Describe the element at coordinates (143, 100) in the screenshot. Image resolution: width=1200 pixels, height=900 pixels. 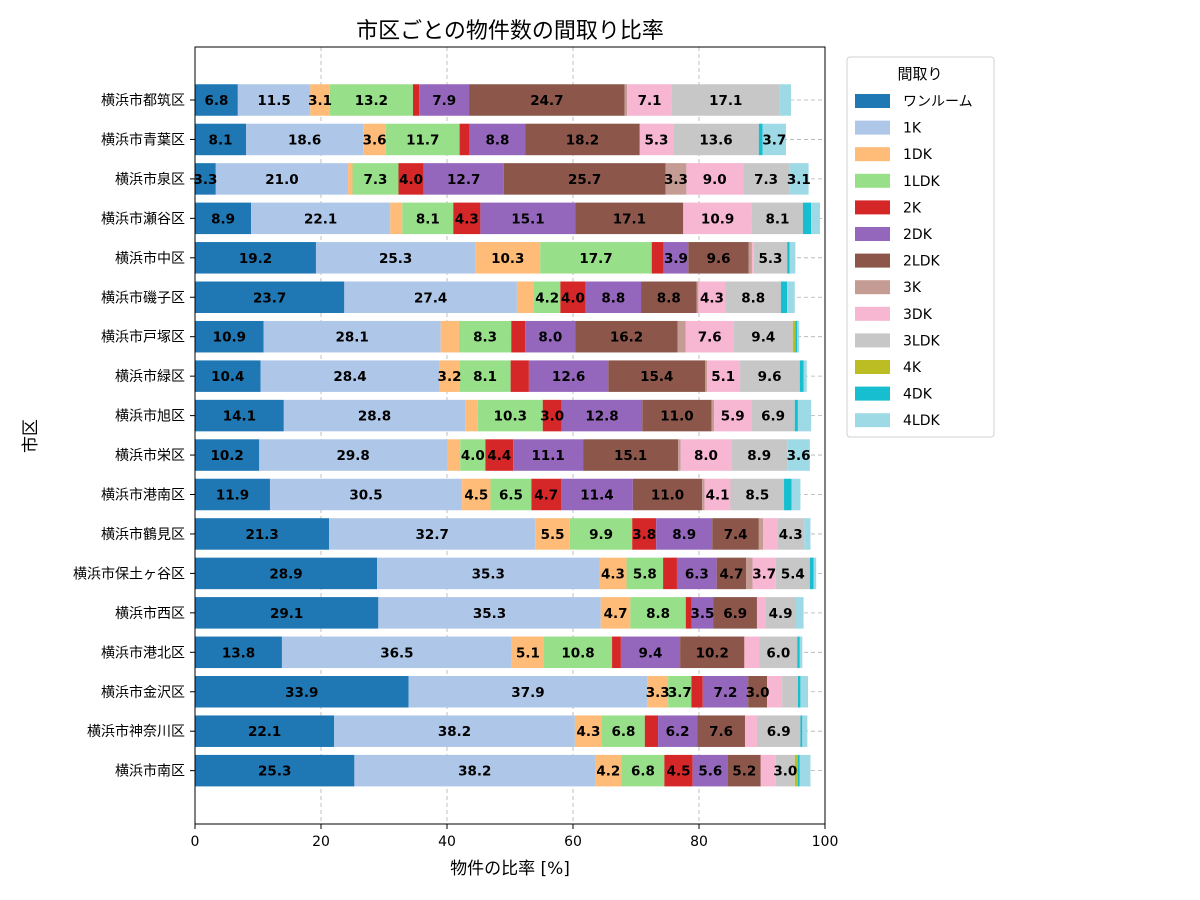
I see `y-tick-label: 横浜市都筑区` at that location.